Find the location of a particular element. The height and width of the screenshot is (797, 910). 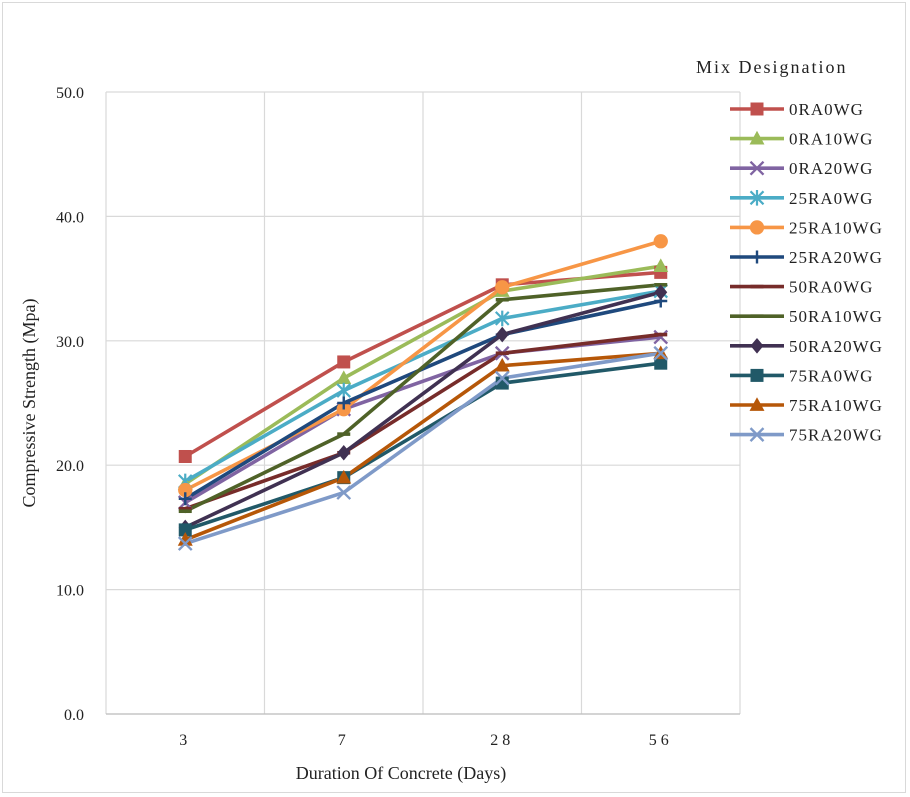

y-tick-labels: 0.0 10.0 20.0 30.0 40.0 50.0 is located at coordinates (70, 404).